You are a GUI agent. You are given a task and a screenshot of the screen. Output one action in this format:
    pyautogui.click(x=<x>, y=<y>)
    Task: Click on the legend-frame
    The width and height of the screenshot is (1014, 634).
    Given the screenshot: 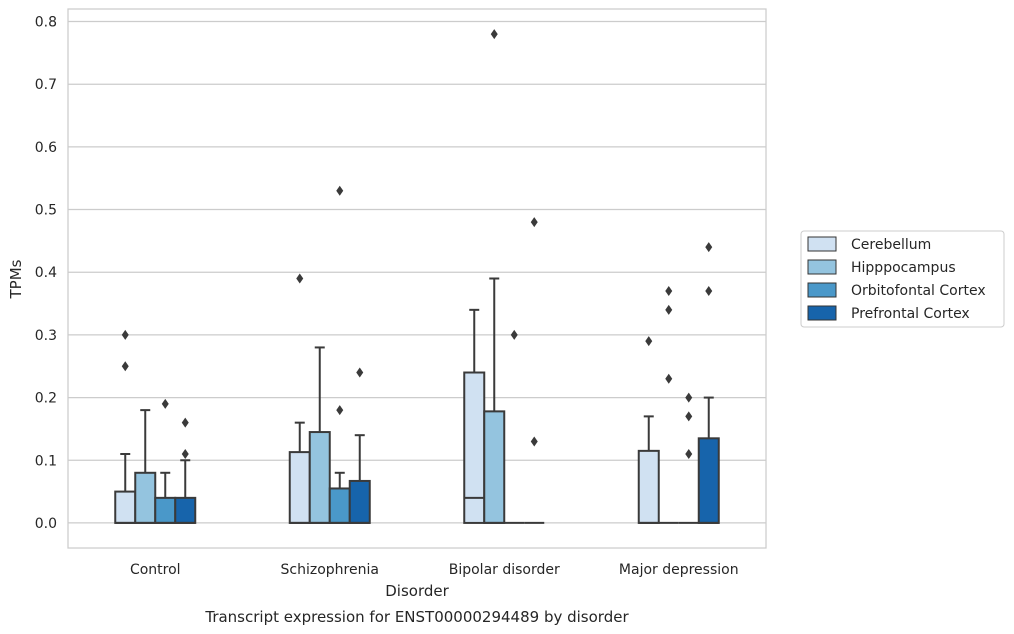 What is the action you would take?
    pyautogui.click(x=902, y=279)
    